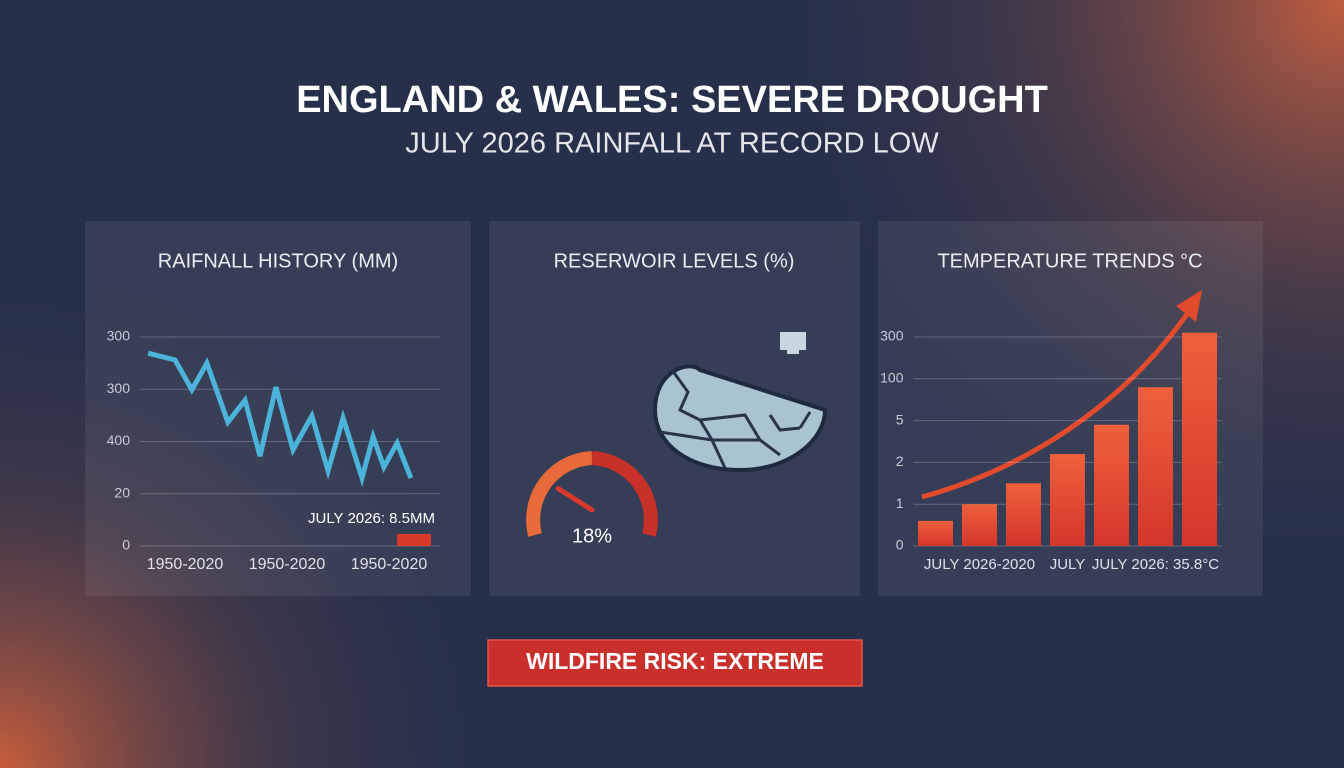  I want to click on subtitle: JULY 2026 RAINFALL AT RECORD LOW, so click(672, 144).